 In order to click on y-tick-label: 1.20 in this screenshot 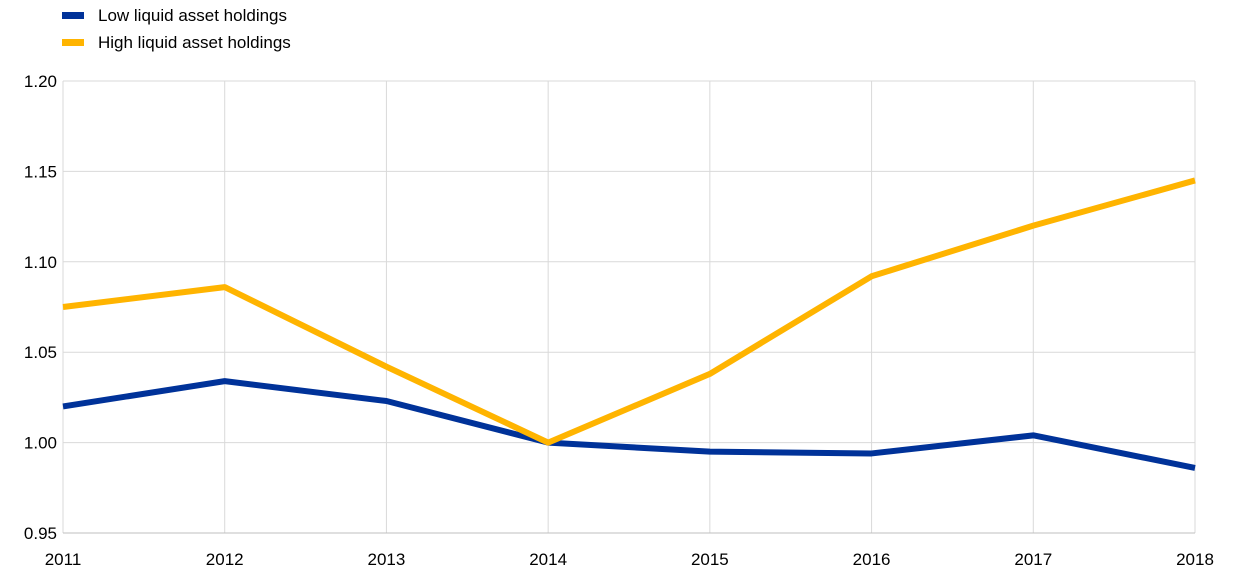, I will do `click(40, 81)`.